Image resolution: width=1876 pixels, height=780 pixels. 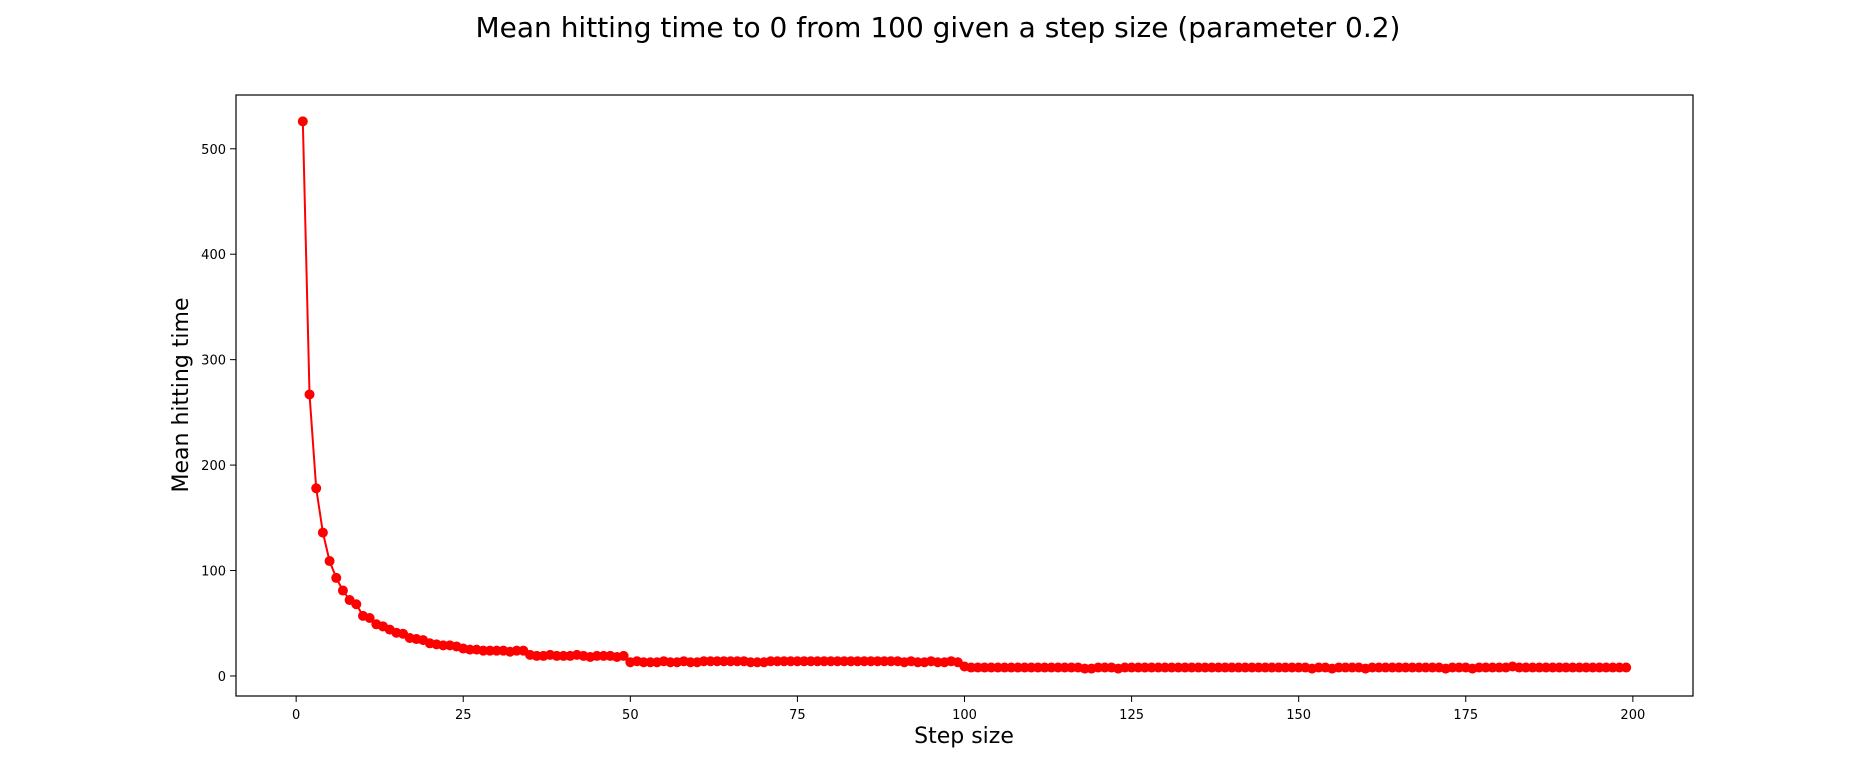 I want to click on x-tick-label: 150, so click(x=1298, y=715).